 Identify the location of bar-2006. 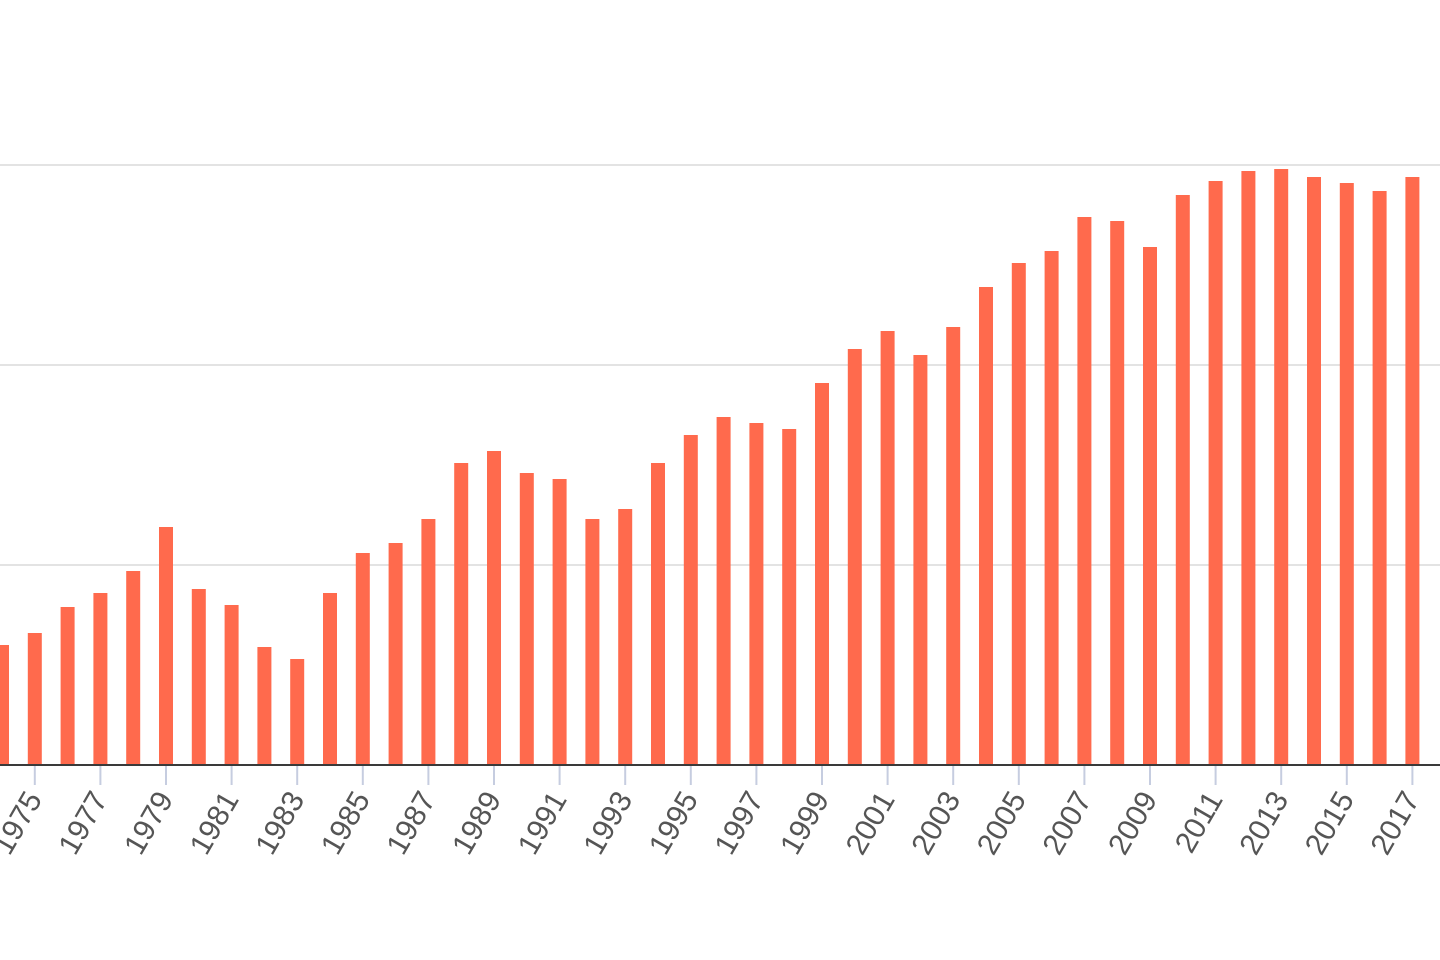
(1051, 508).